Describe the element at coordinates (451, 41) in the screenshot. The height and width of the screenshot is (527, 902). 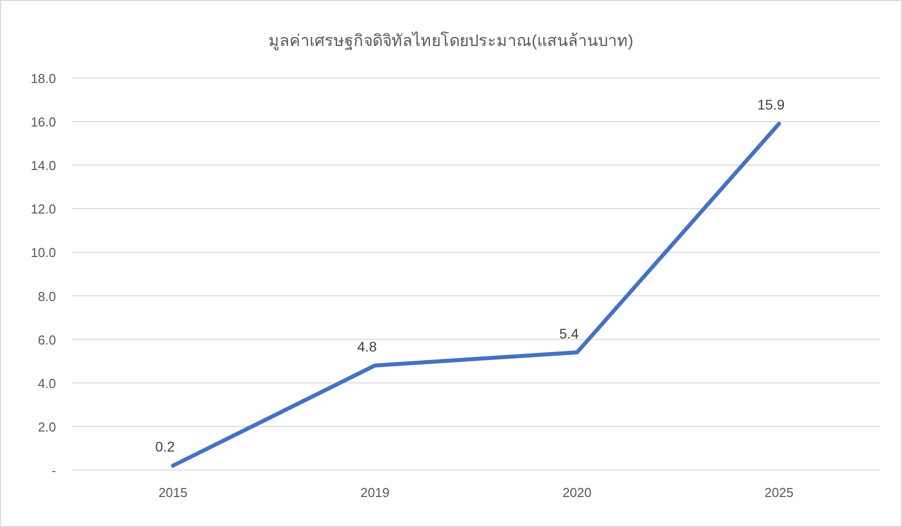
I see `chart-title: มูลค่าเศรษฐกิจดิจิทัลไทยโดยประมาณ(แสนล้านบาท)` at that location.